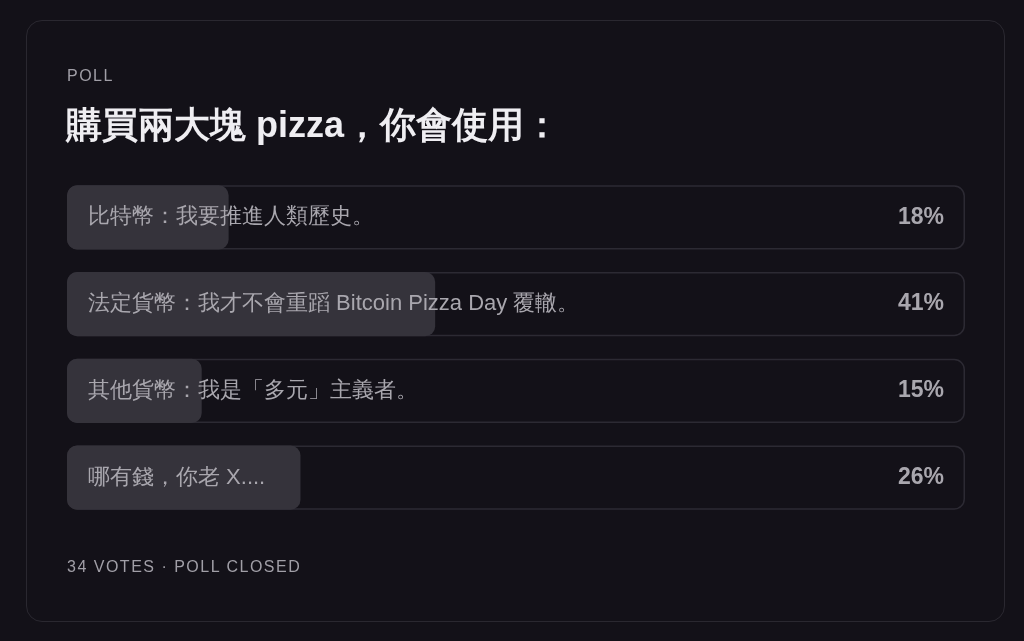 The image size is (1024, 641). What do you see at coordinates (184, 567) in the screenshot?
I see `text: 34 VOTES · POLL CLOSED` at bounding box center [184, 567].